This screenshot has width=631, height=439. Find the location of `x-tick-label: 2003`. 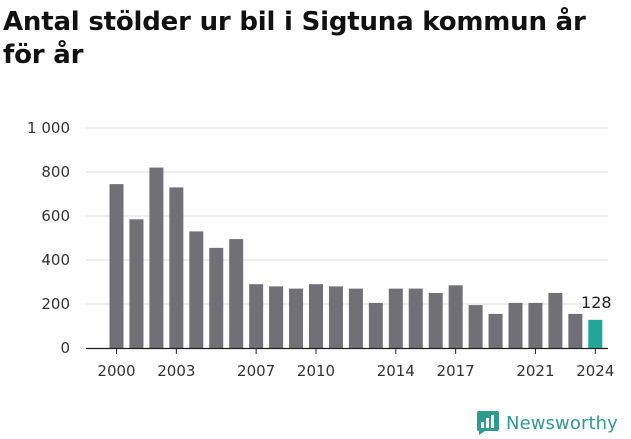

x-tick-label: 2003 is located at coordinates (176, 371).